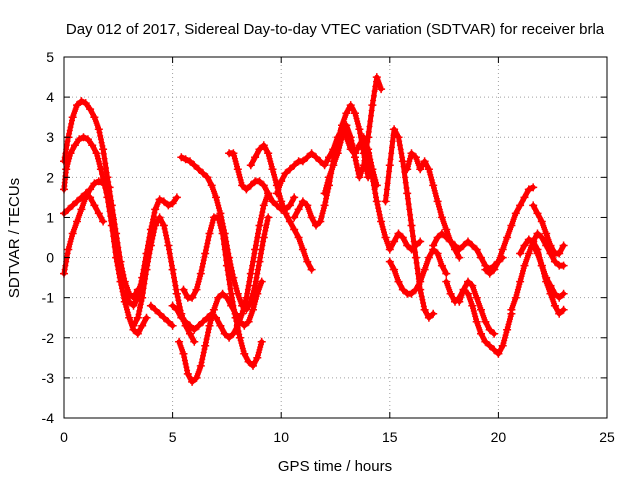  What do you see at coordinates (50, 57) in the screenshot?
I see `y-tick-label: 5` at bounding box center [50, 57].